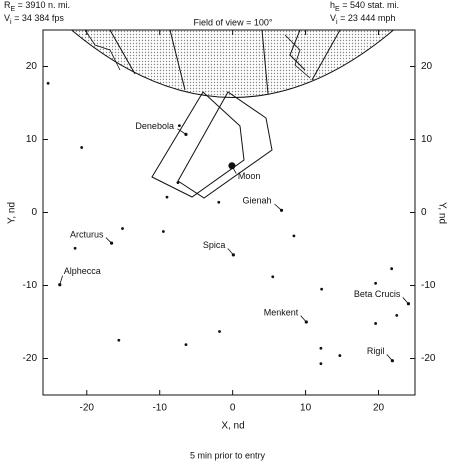 This screenshot has width=452, height=467. I want to click on star-label: Gienah, so click(256, 201).